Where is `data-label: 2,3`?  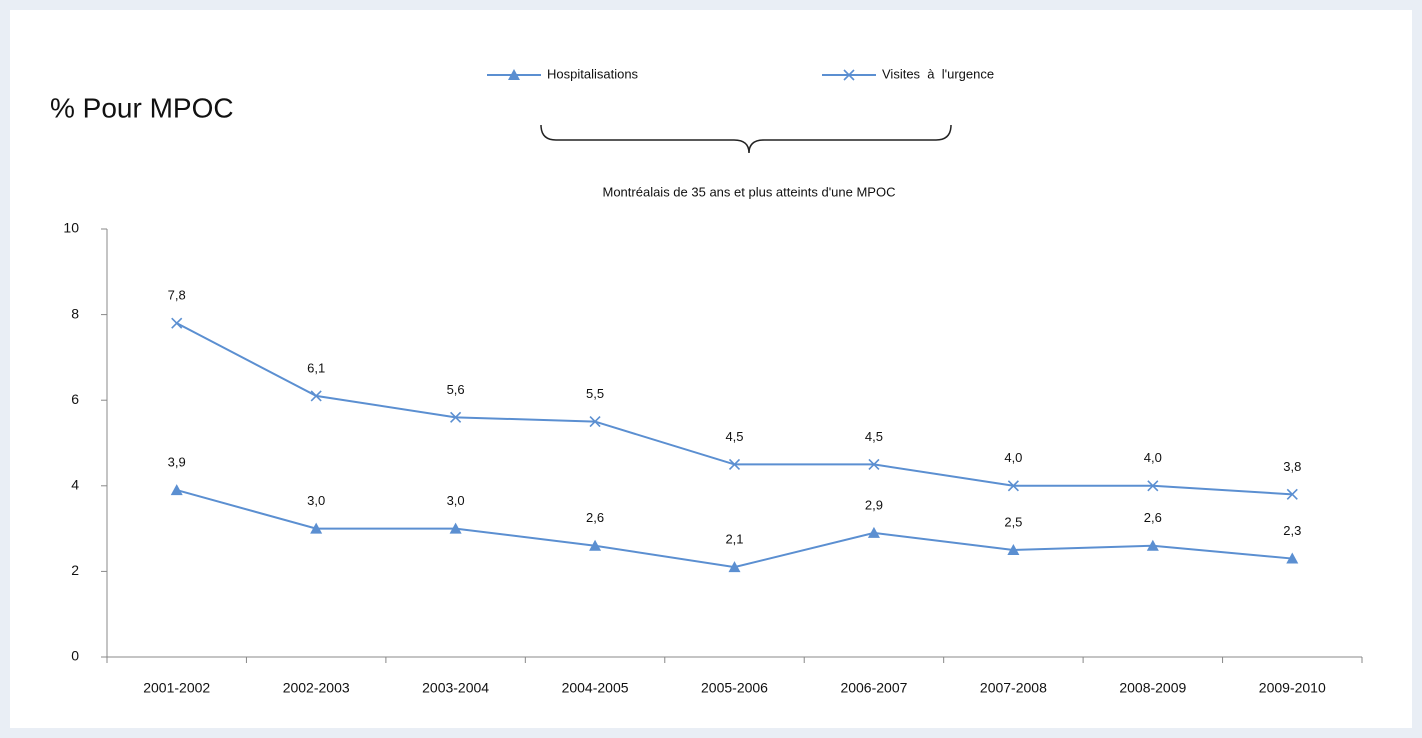
data-label: 2,3 is located at coordinates (1292, 530).